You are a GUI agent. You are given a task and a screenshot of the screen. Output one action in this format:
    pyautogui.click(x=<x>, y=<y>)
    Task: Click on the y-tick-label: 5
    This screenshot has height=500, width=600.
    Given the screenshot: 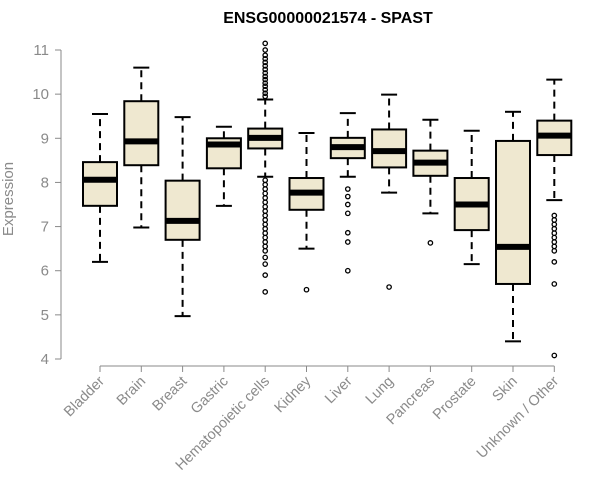 What is the action you would take?
    pyautogui.click(x=45, y=315)
    